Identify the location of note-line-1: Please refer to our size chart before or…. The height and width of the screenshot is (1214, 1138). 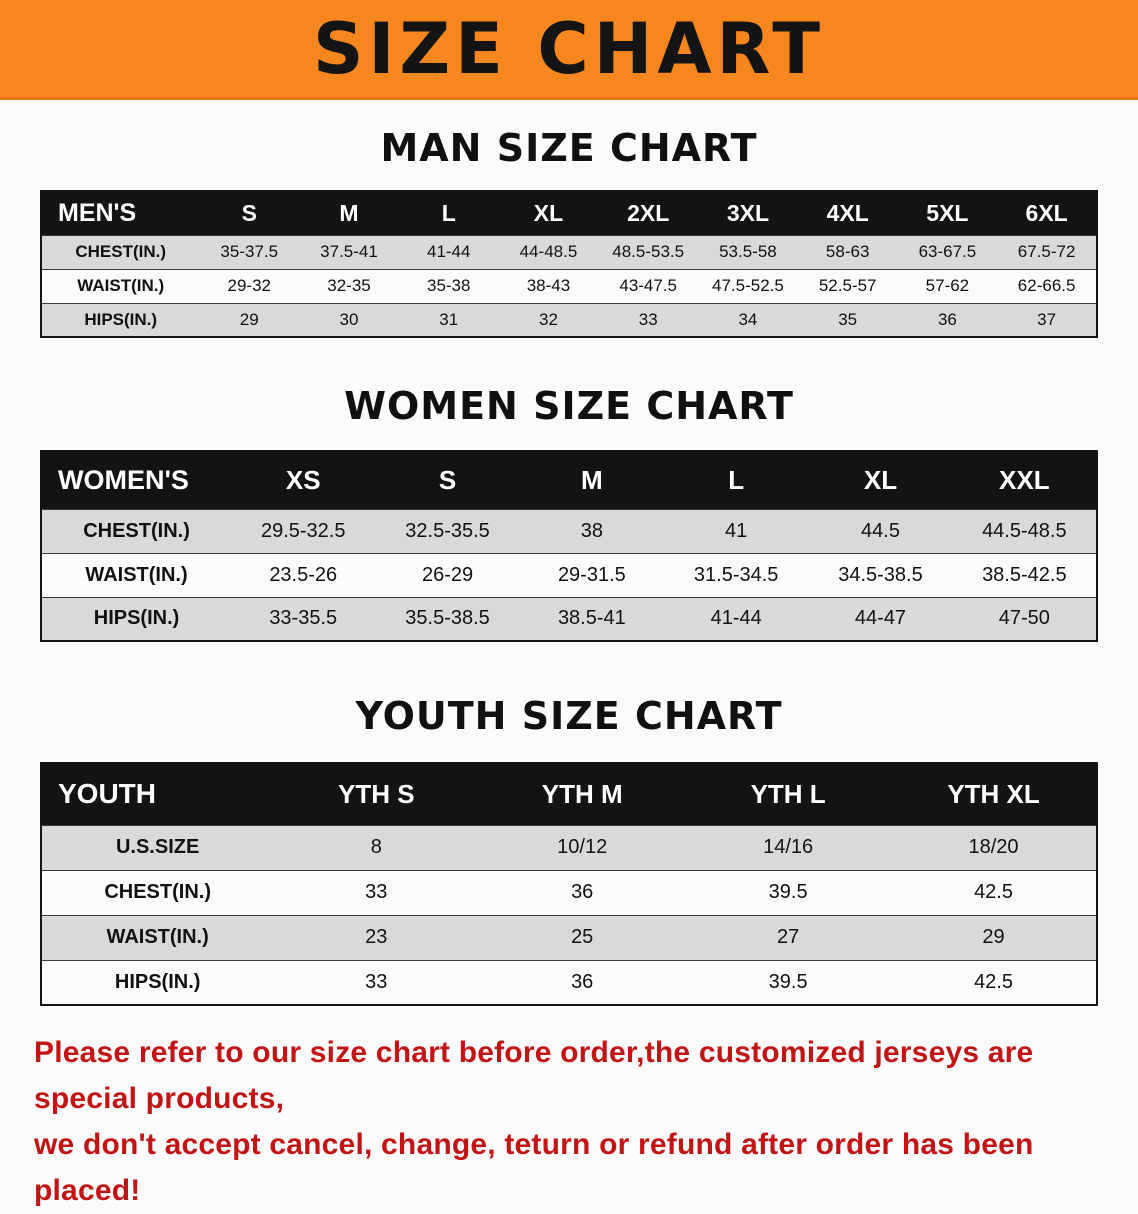
(534, 1075).